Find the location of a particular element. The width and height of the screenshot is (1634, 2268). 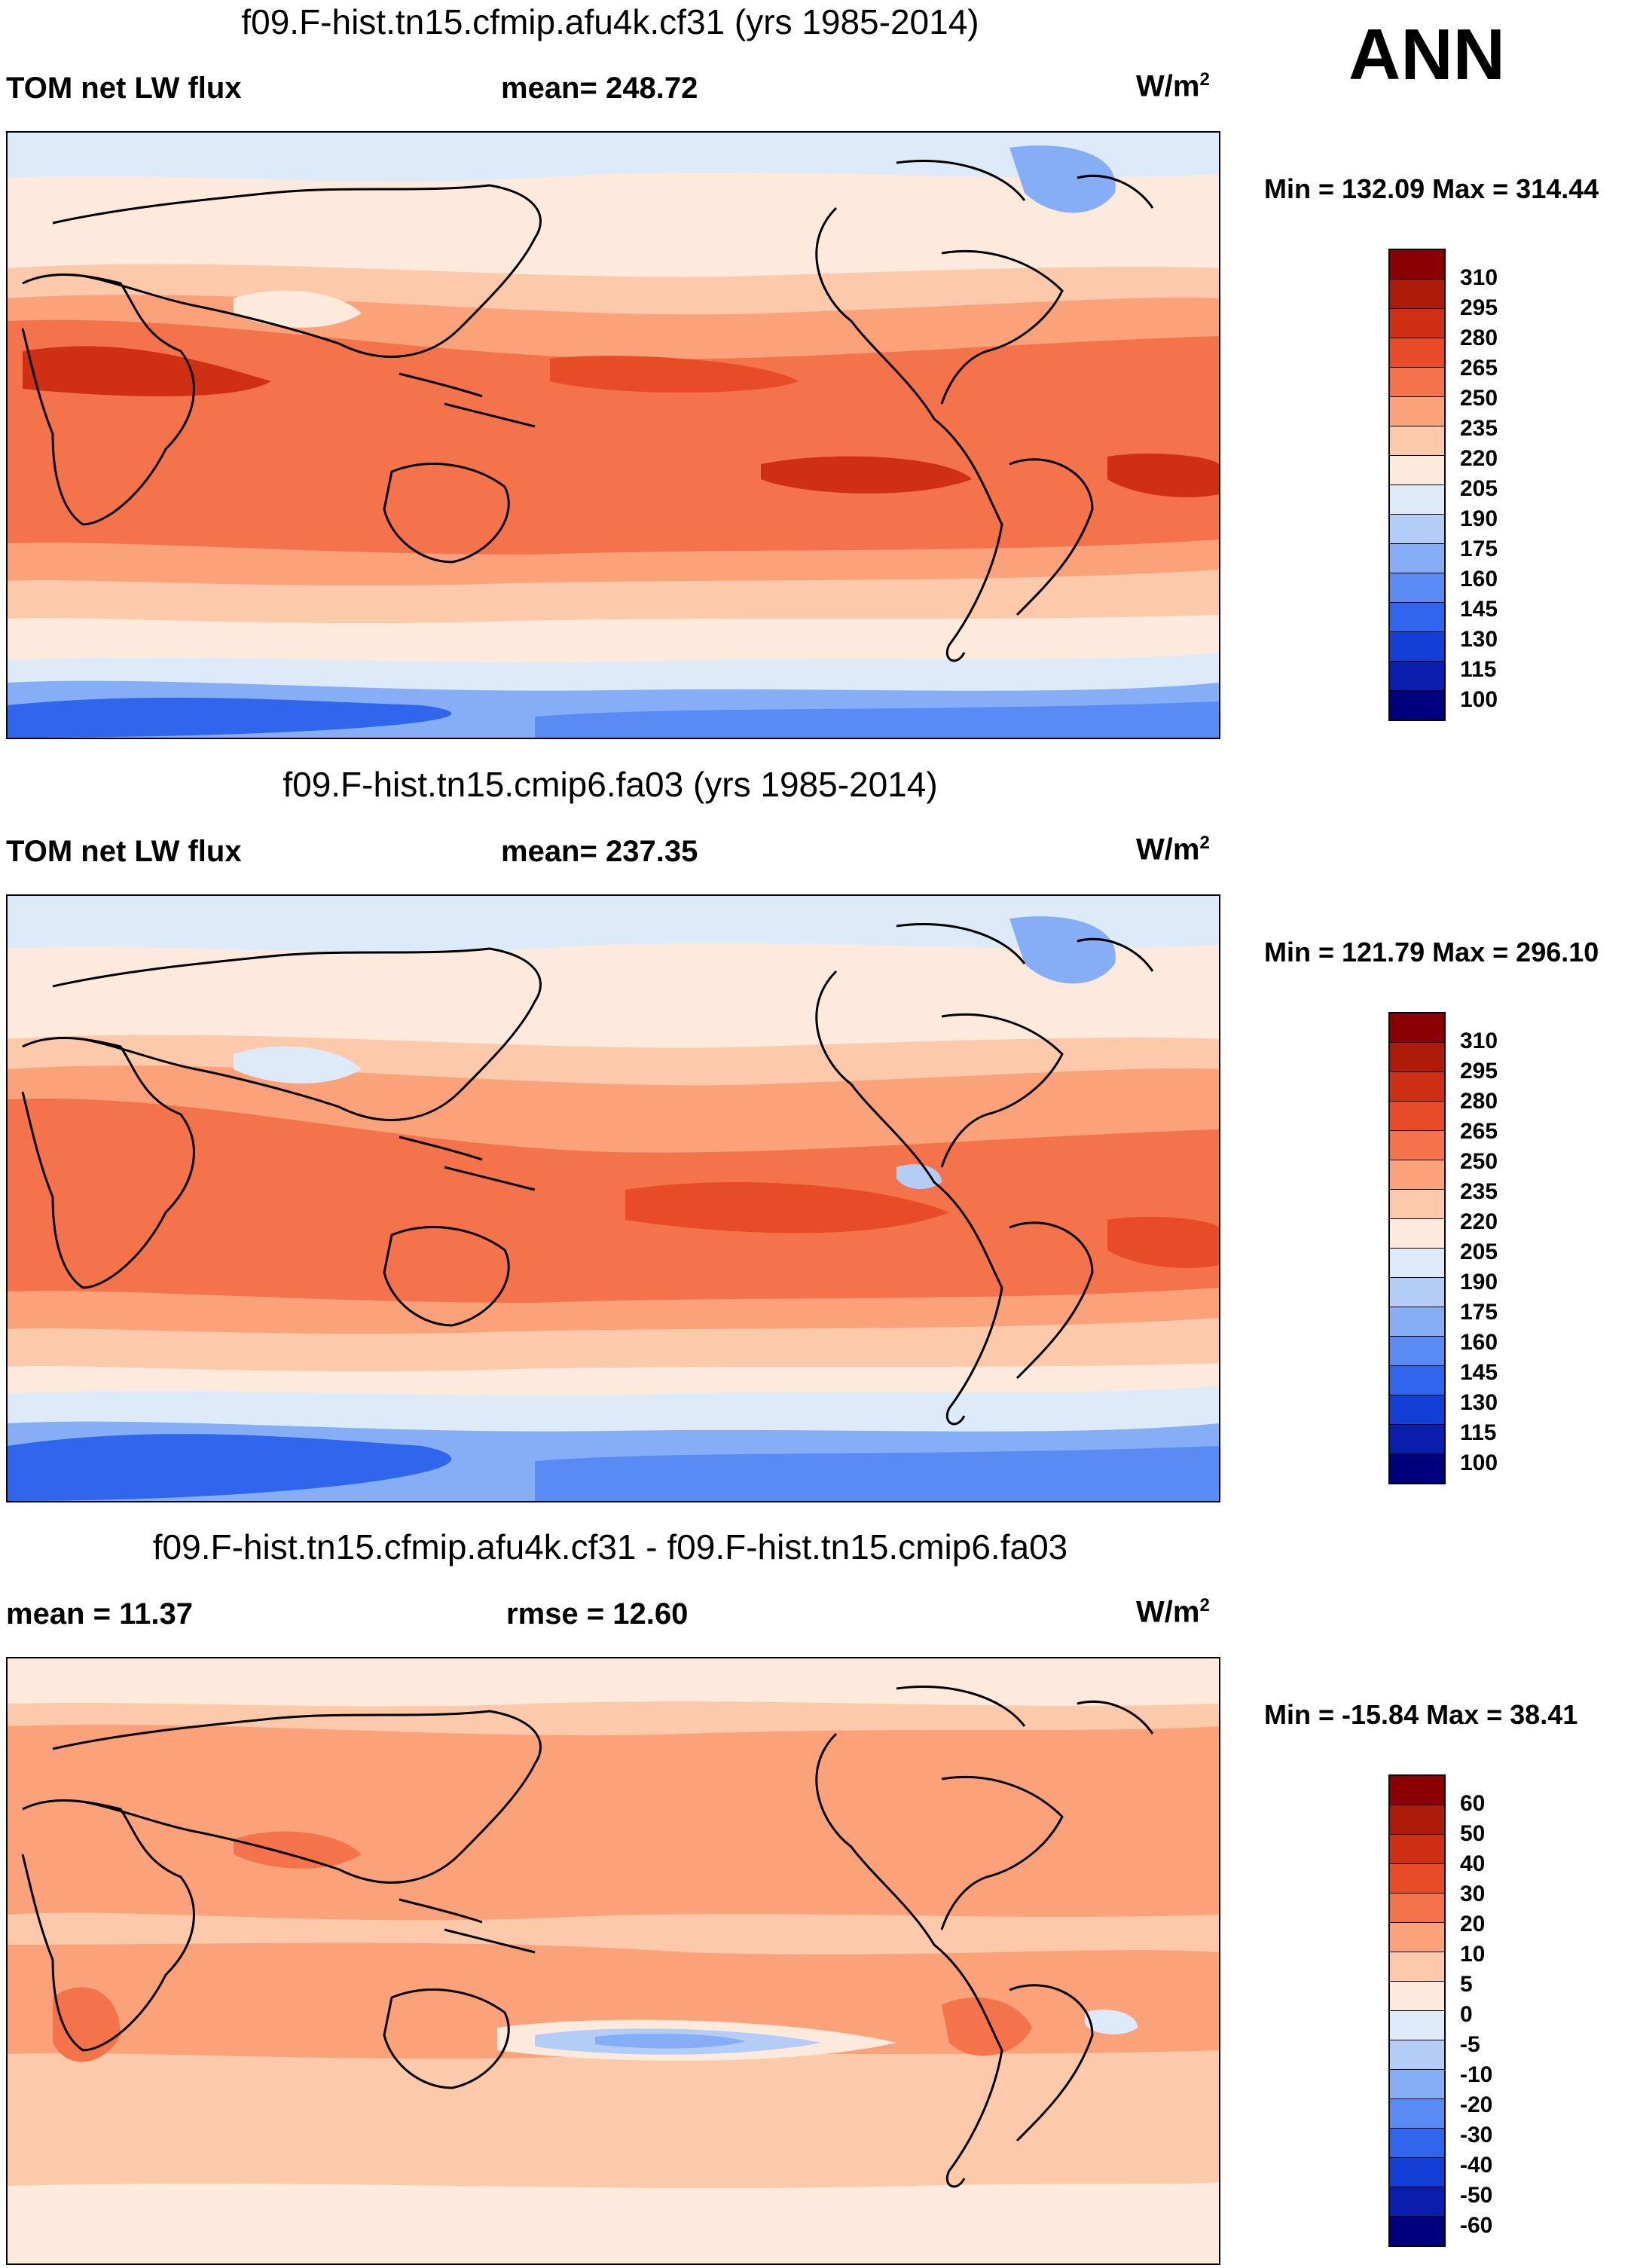

colorbar-3-label: -20 is located at coordinates (1476, 2104).